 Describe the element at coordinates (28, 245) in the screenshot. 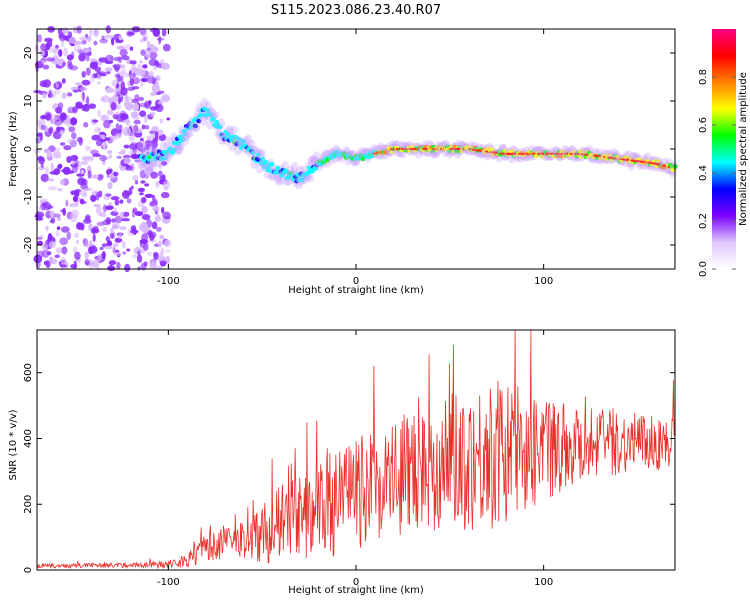

I see `spectrogram-ytick-label: -20` at that location.